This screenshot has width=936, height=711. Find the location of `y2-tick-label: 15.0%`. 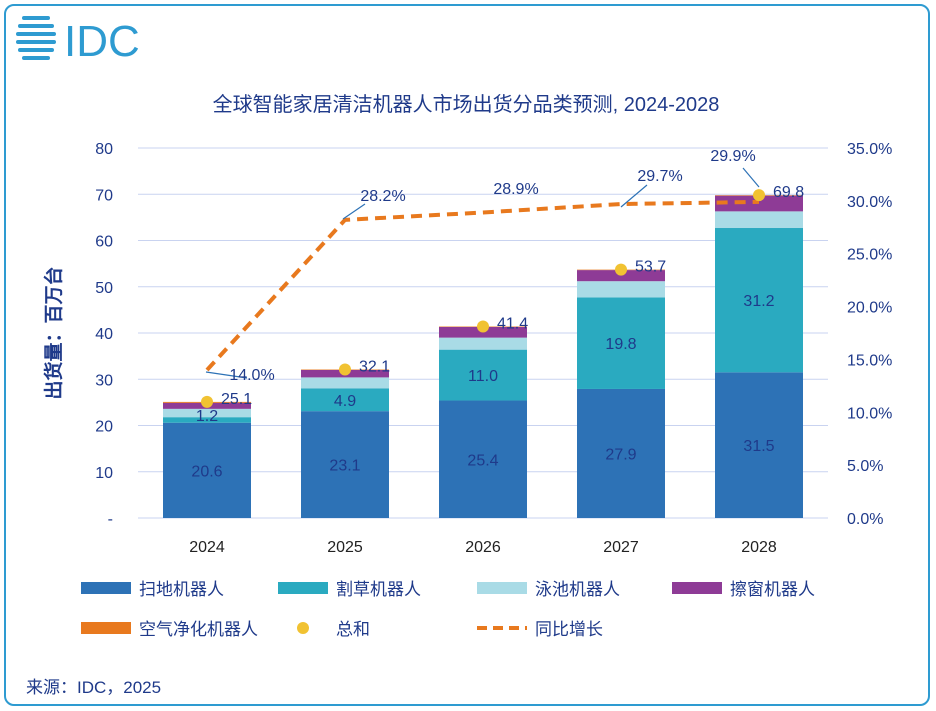

y2-tick-label: 15.0% is located at coordinates (869, 360).